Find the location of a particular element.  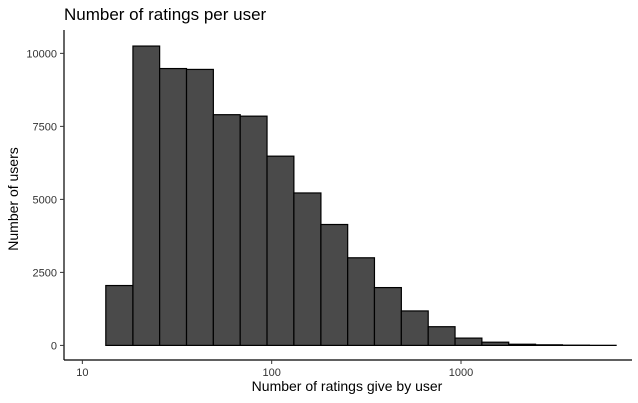

y-tick-label: 5000 is located at coordinates (45, 200).